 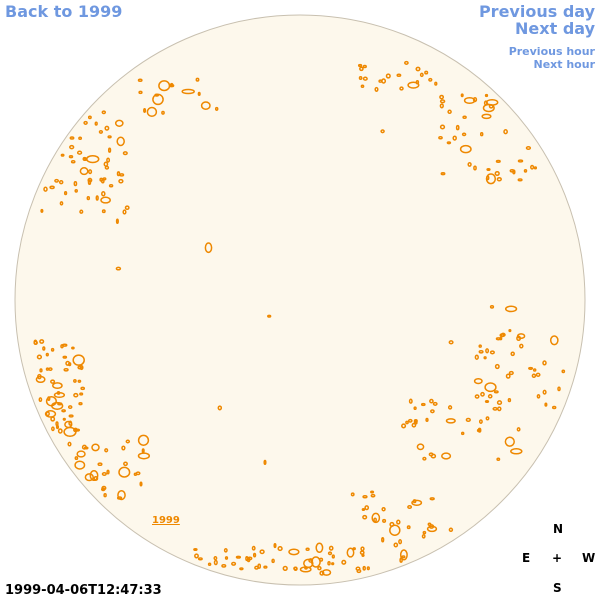 What do you see at coordinates (557, 558) in the screenshot?
I see `compass-center: +` at bounding box center [557, 558].